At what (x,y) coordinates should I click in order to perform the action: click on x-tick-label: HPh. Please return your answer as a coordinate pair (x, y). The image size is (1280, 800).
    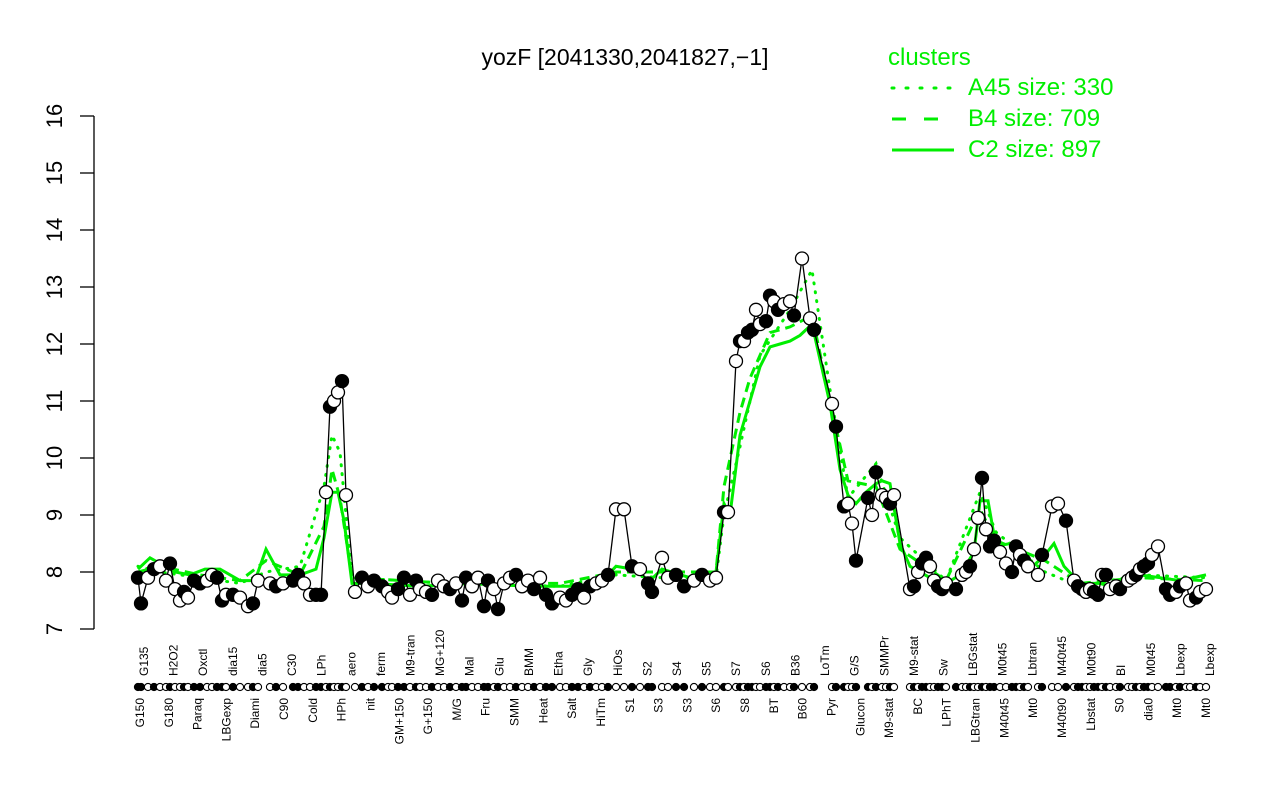
    Looking at the image, I should click on (342, 709).